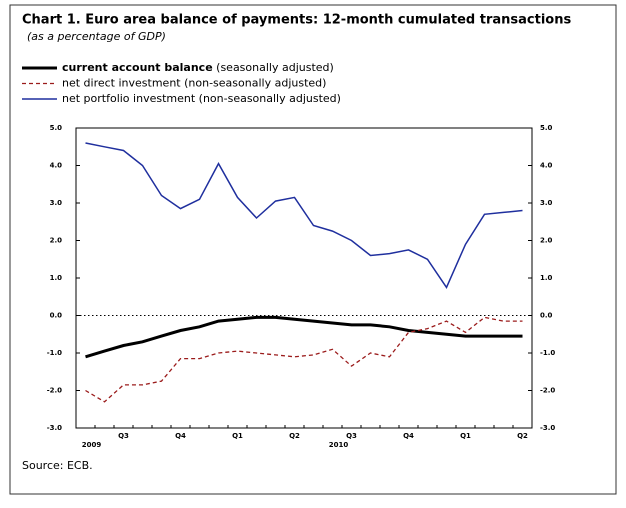 The image size is (626, 508). Describe the element at coordinates (54, 428) in the screenshot. I see `y-tick-label: -3.0` at that location.